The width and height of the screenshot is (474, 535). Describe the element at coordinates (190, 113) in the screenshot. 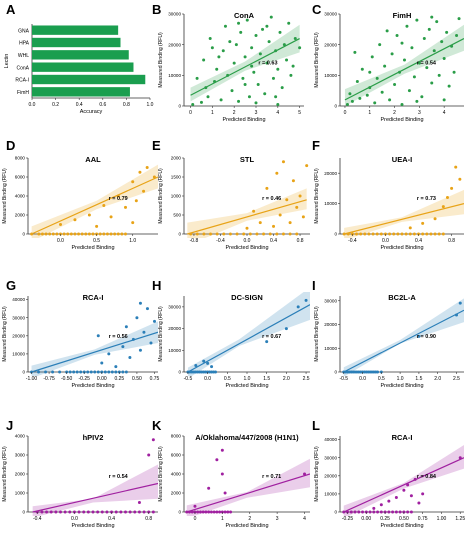

I see `x-tick-label: 0` at that location.